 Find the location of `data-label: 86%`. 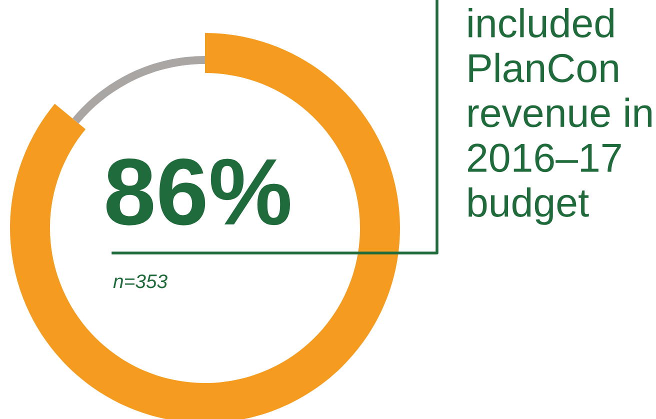

data-label: 86% is located at coordinates (198, 192).